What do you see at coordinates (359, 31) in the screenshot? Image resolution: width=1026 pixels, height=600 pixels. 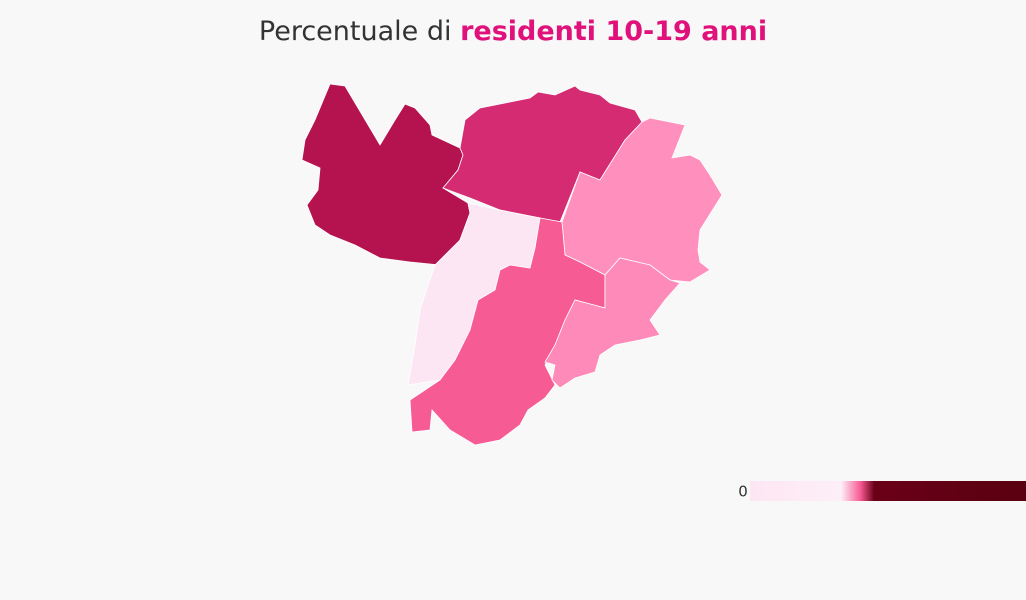 I see `title-lead: Percentuale di` at bounding box center [359, 31].